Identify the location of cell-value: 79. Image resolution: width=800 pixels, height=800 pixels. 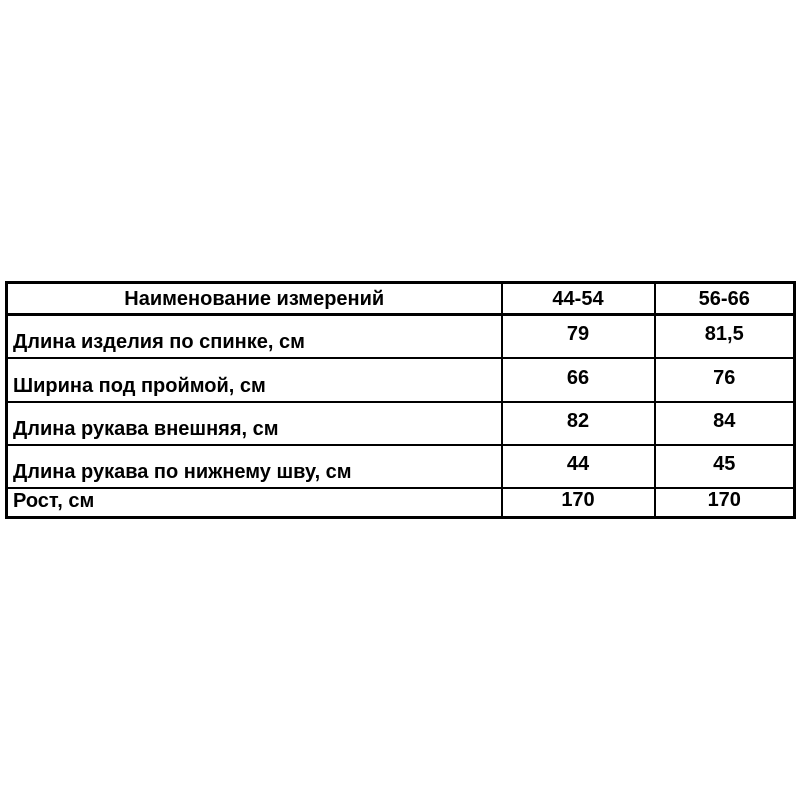
(578, 336).